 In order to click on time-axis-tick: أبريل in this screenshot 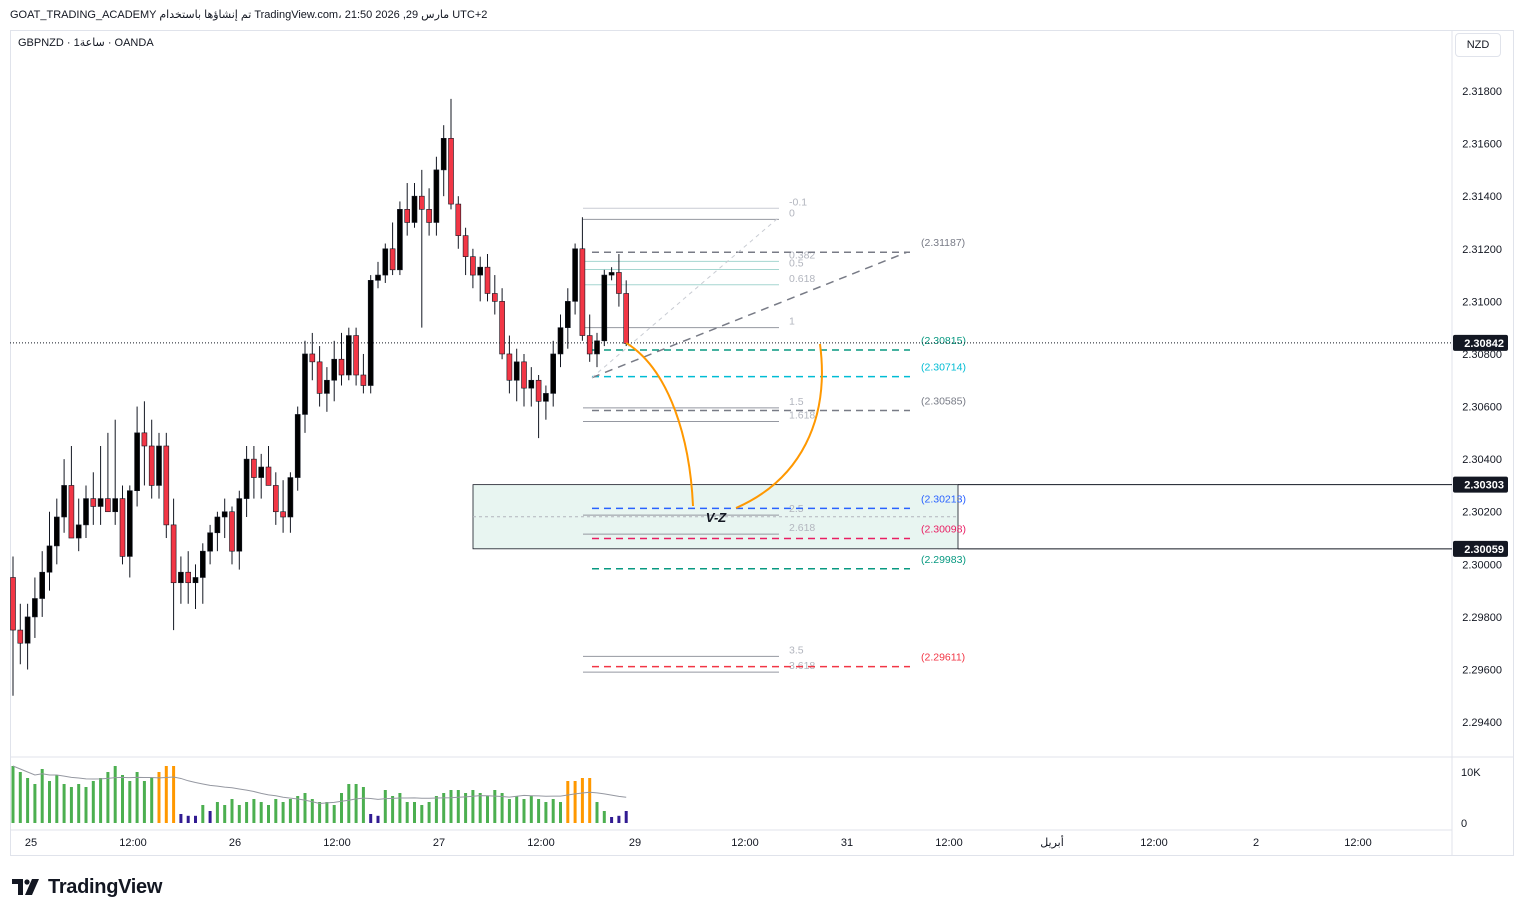, I will do `click(1052, 842)`.